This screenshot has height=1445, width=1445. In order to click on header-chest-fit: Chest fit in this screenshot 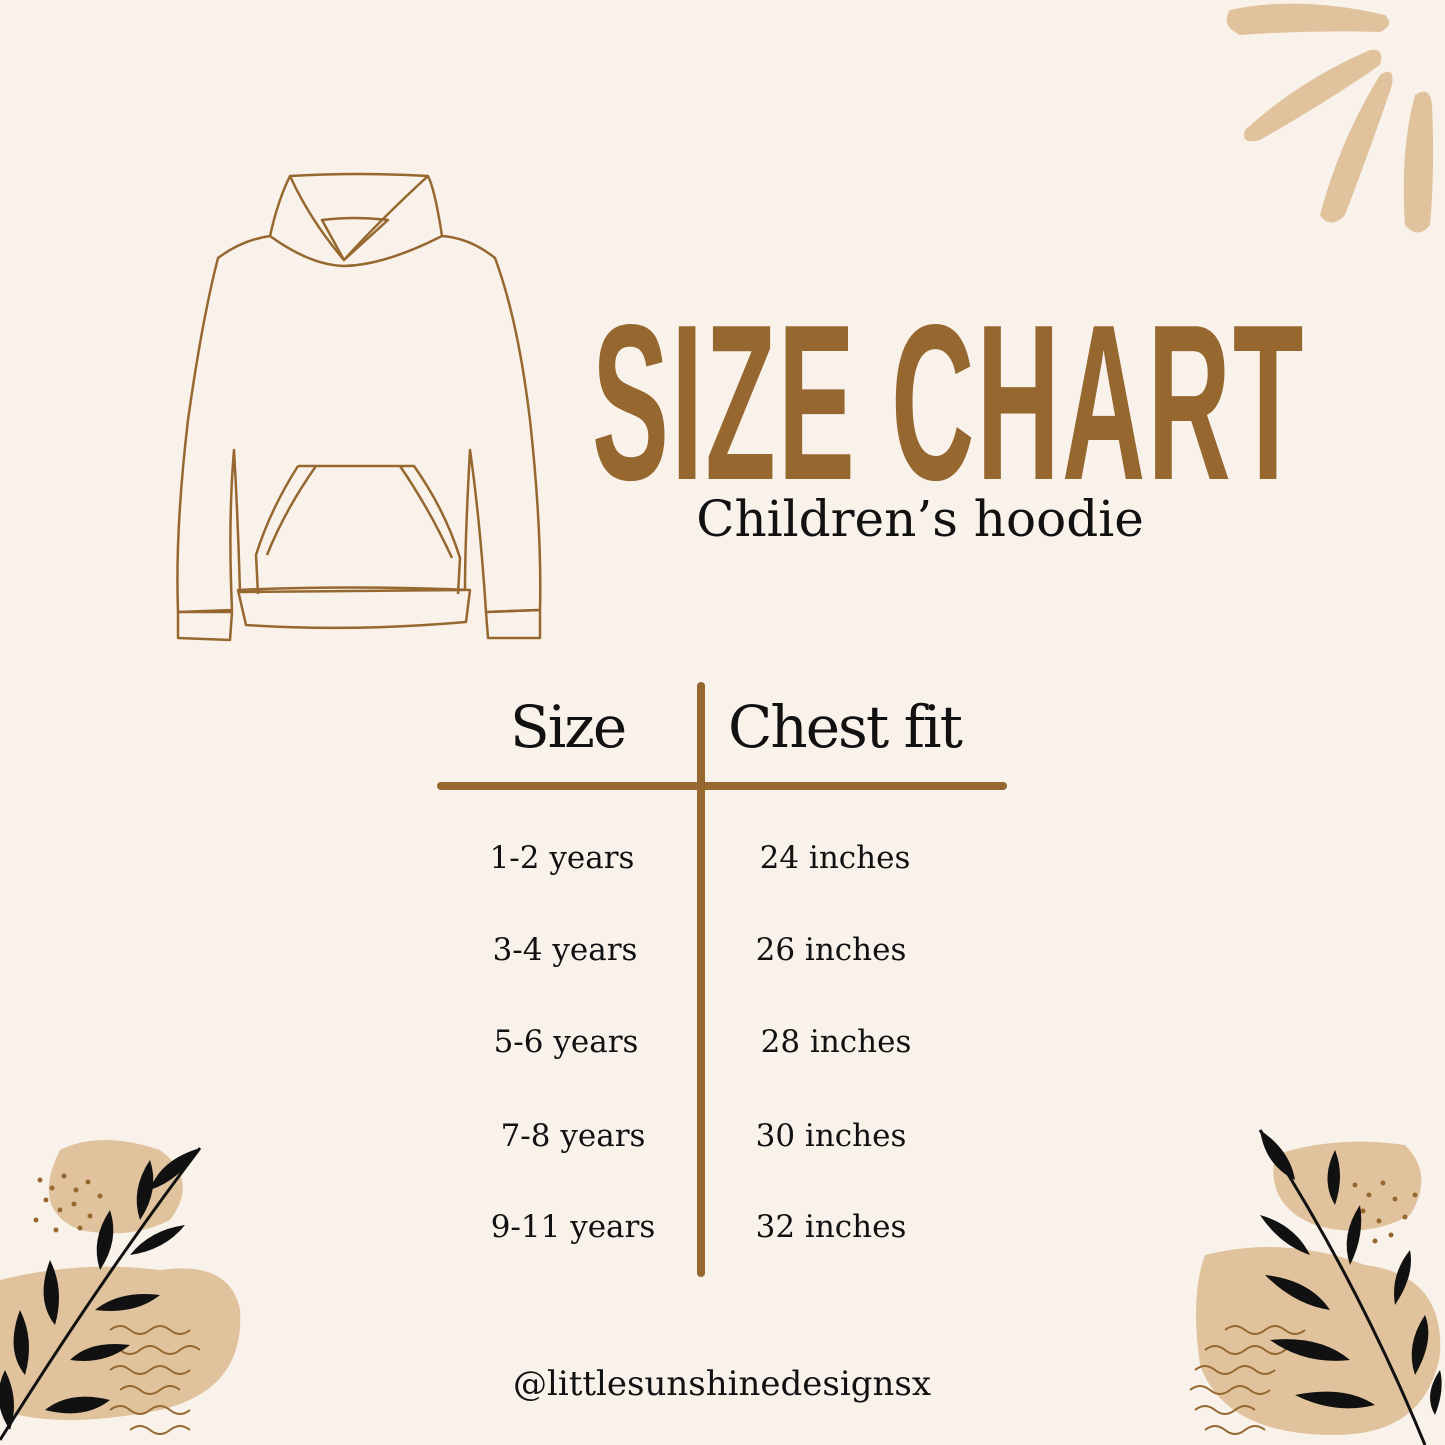, I will do `click(845, 727)`.